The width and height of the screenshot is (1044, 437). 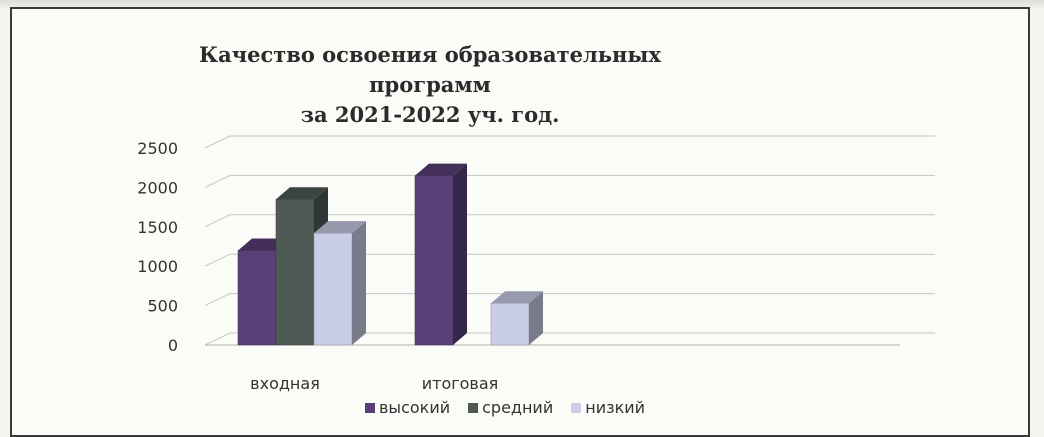 I want to click on y-tick-label: 1500, so click(x=157, y=227).